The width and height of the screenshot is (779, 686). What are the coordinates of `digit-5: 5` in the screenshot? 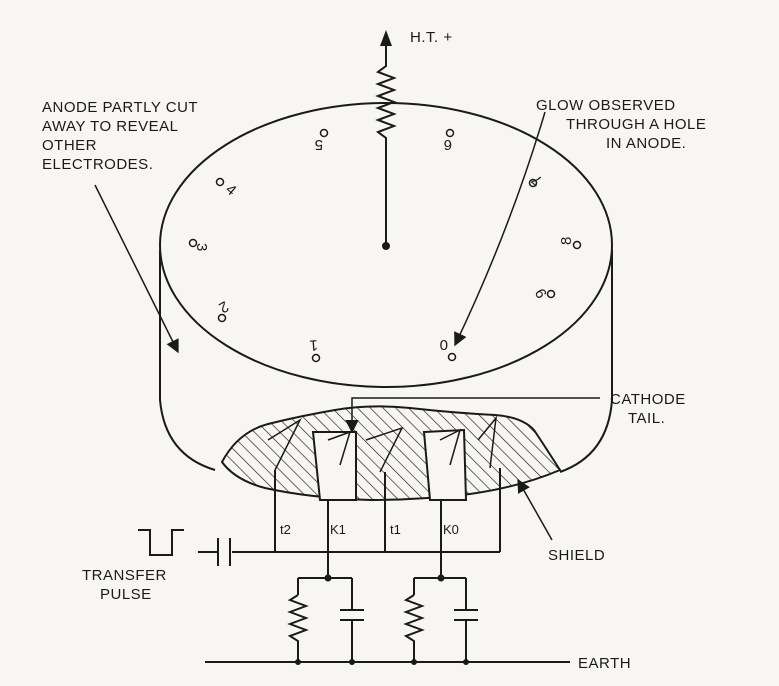 It's located at (319, 144).